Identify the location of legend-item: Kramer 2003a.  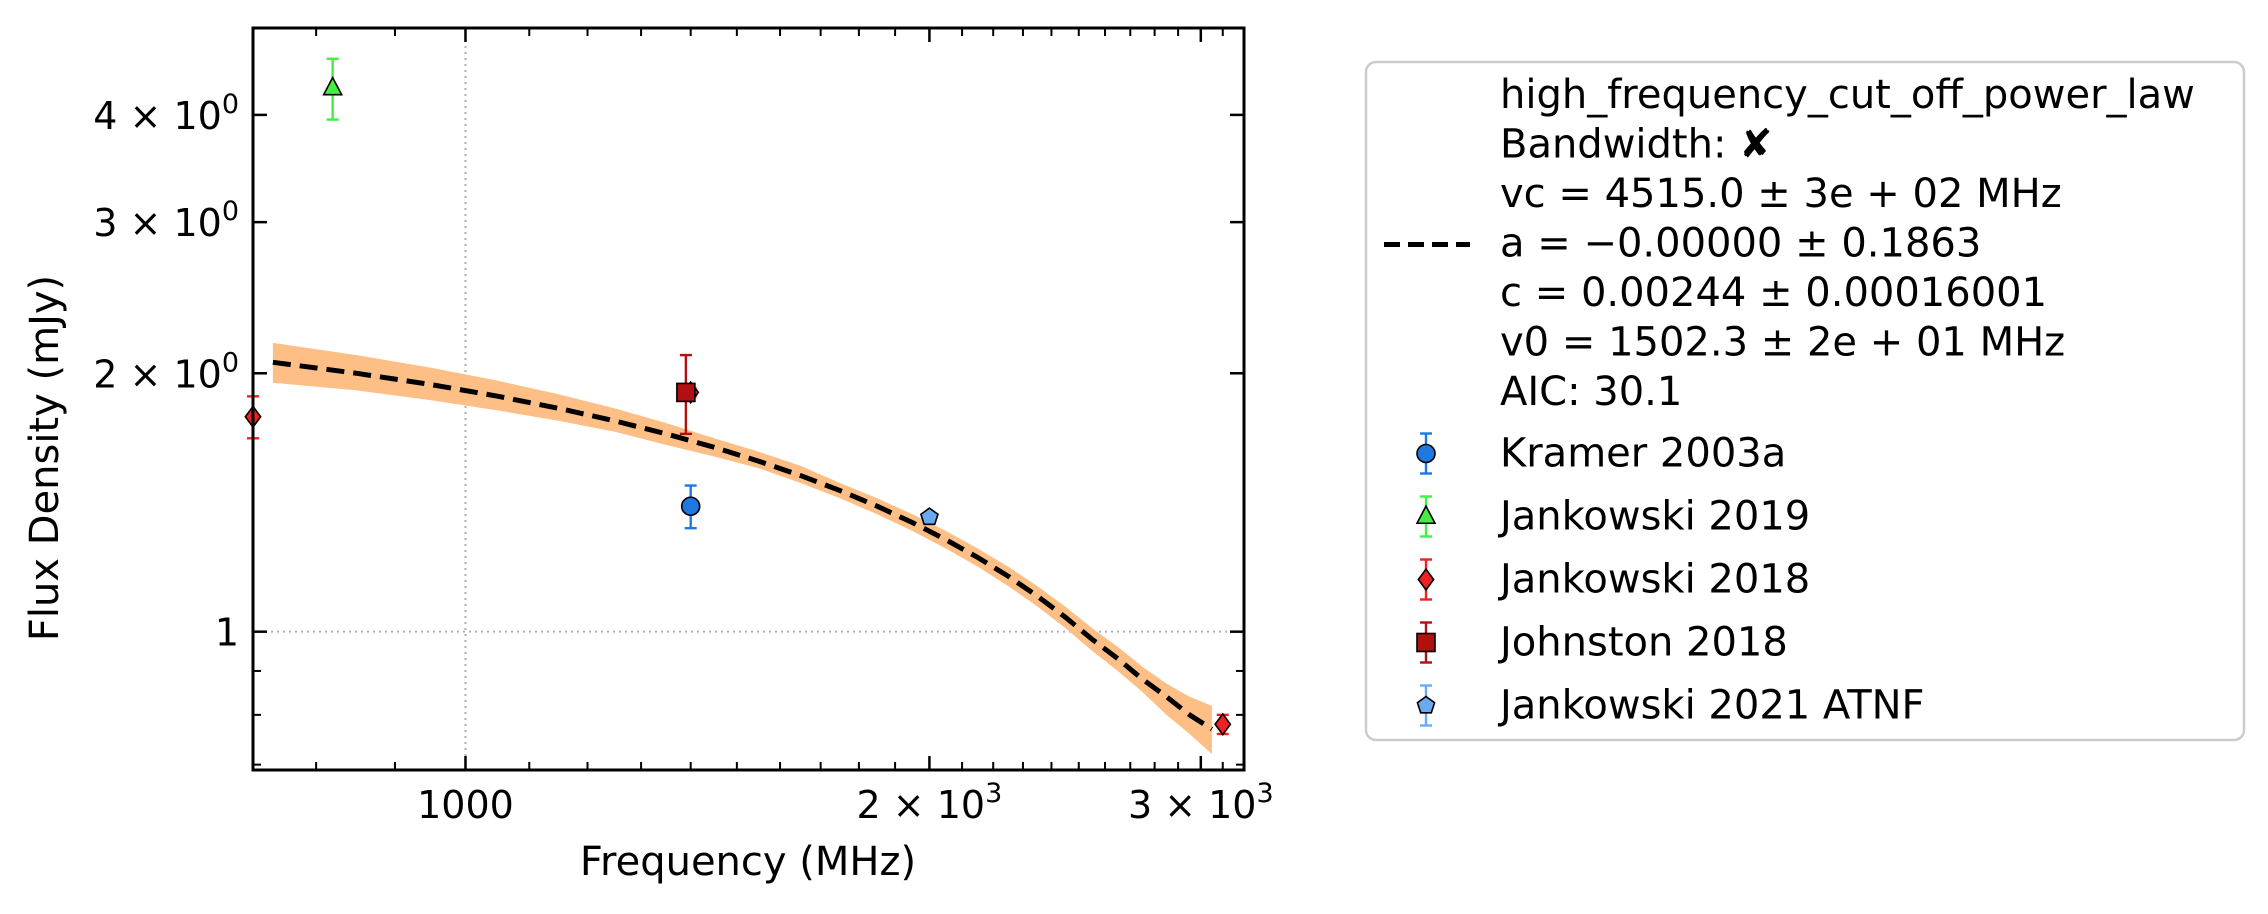
(1601, 454).